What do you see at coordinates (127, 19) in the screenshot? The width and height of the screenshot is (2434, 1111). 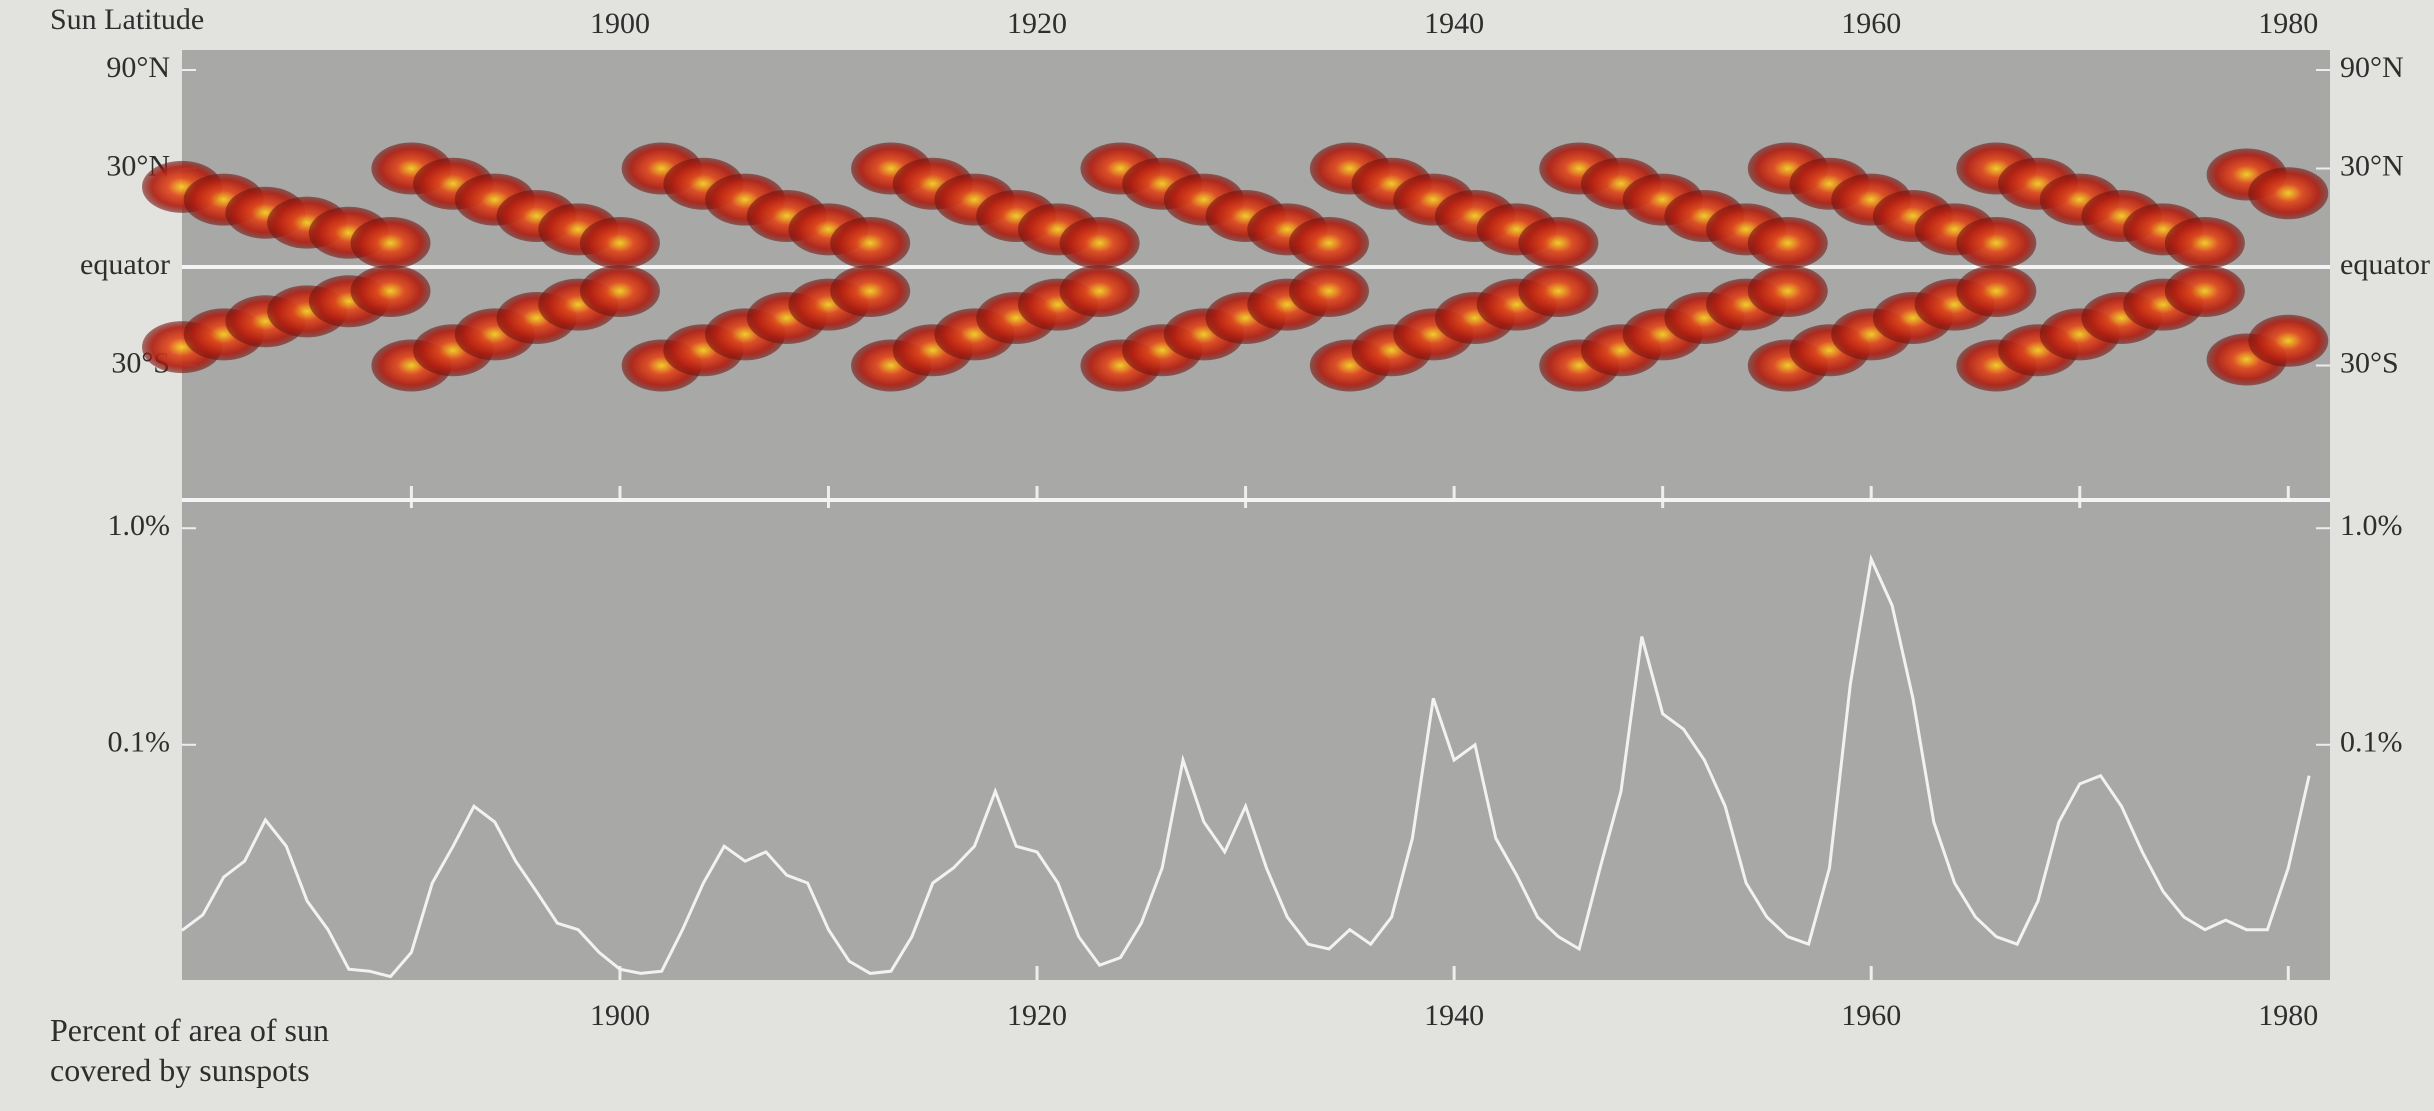 I see `chart-title: Sun Latitude` at bounding box center [127, 19].